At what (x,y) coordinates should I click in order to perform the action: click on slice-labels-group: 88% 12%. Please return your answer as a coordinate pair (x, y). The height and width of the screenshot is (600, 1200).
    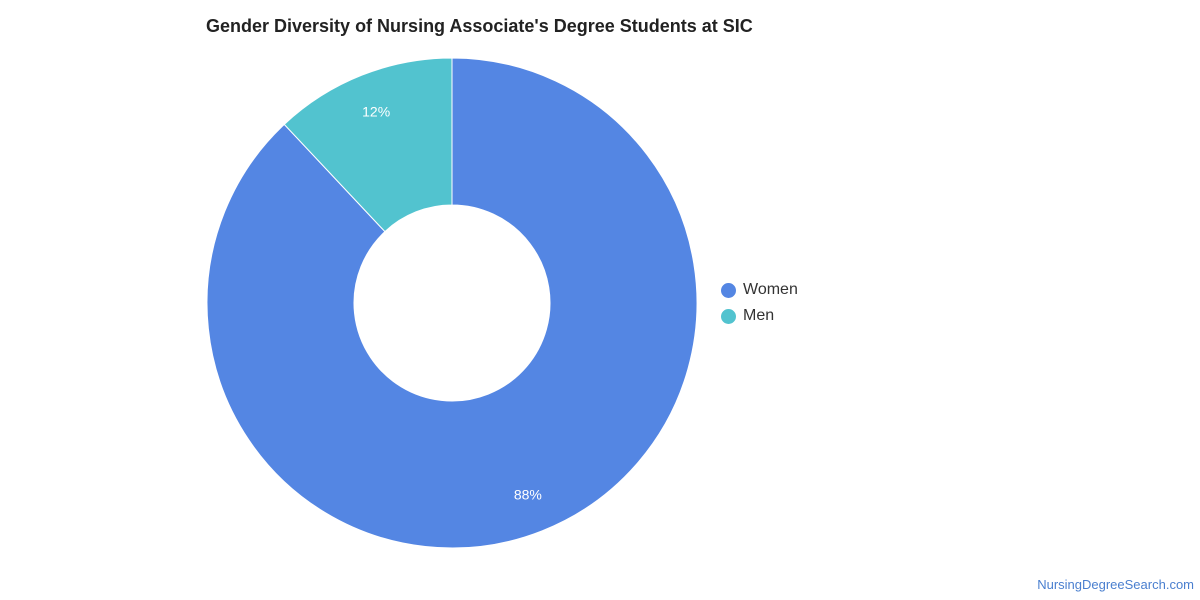
    Looking at the image, I should click on (452, 302).